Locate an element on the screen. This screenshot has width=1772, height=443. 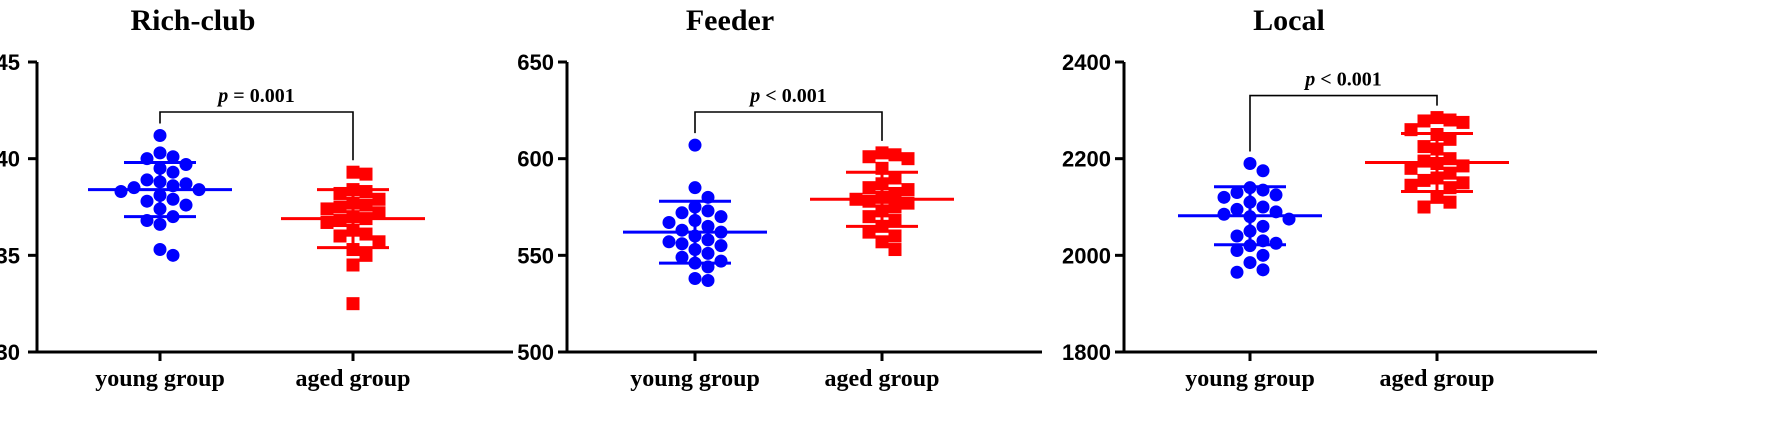
significance-label: p = 0.001 is located at coordinates (255, 96).